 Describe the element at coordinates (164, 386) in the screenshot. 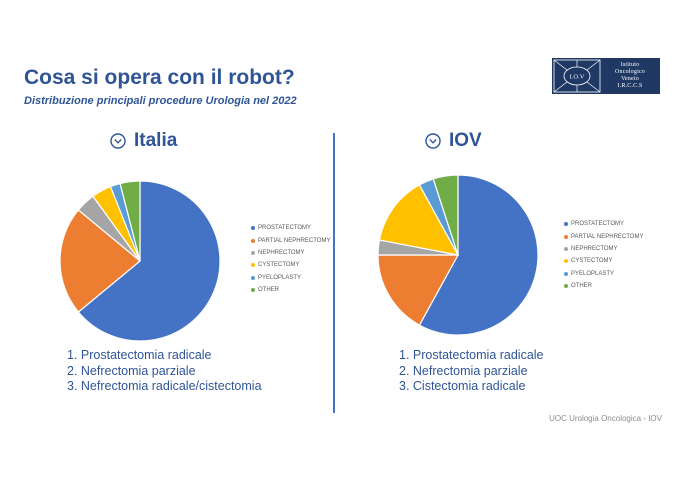

I see `ranking-item: 3. Nefrectomia radicale/cistectomia` at that location.